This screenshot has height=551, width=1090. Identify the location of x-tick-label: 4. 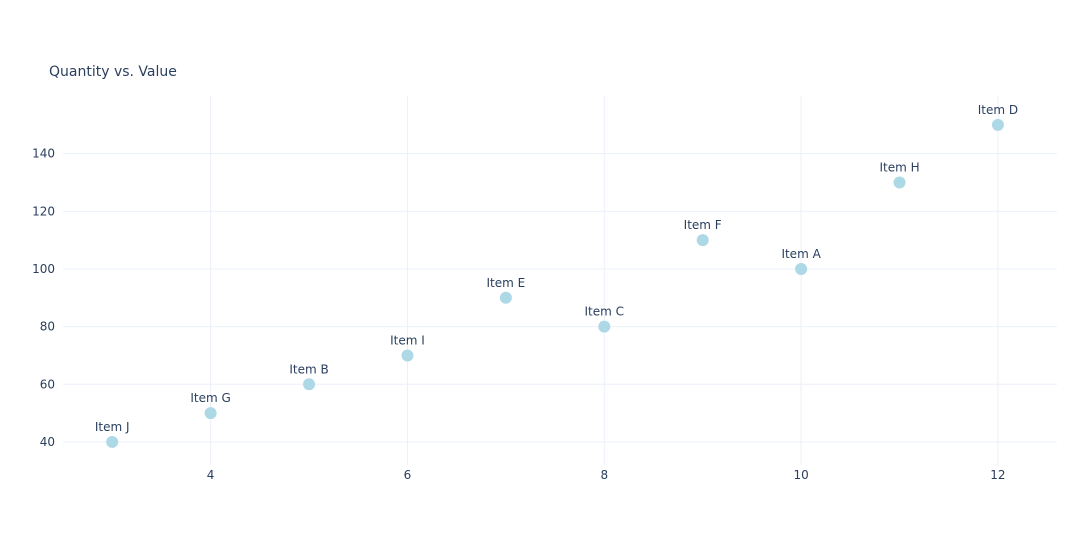
(211, 475).